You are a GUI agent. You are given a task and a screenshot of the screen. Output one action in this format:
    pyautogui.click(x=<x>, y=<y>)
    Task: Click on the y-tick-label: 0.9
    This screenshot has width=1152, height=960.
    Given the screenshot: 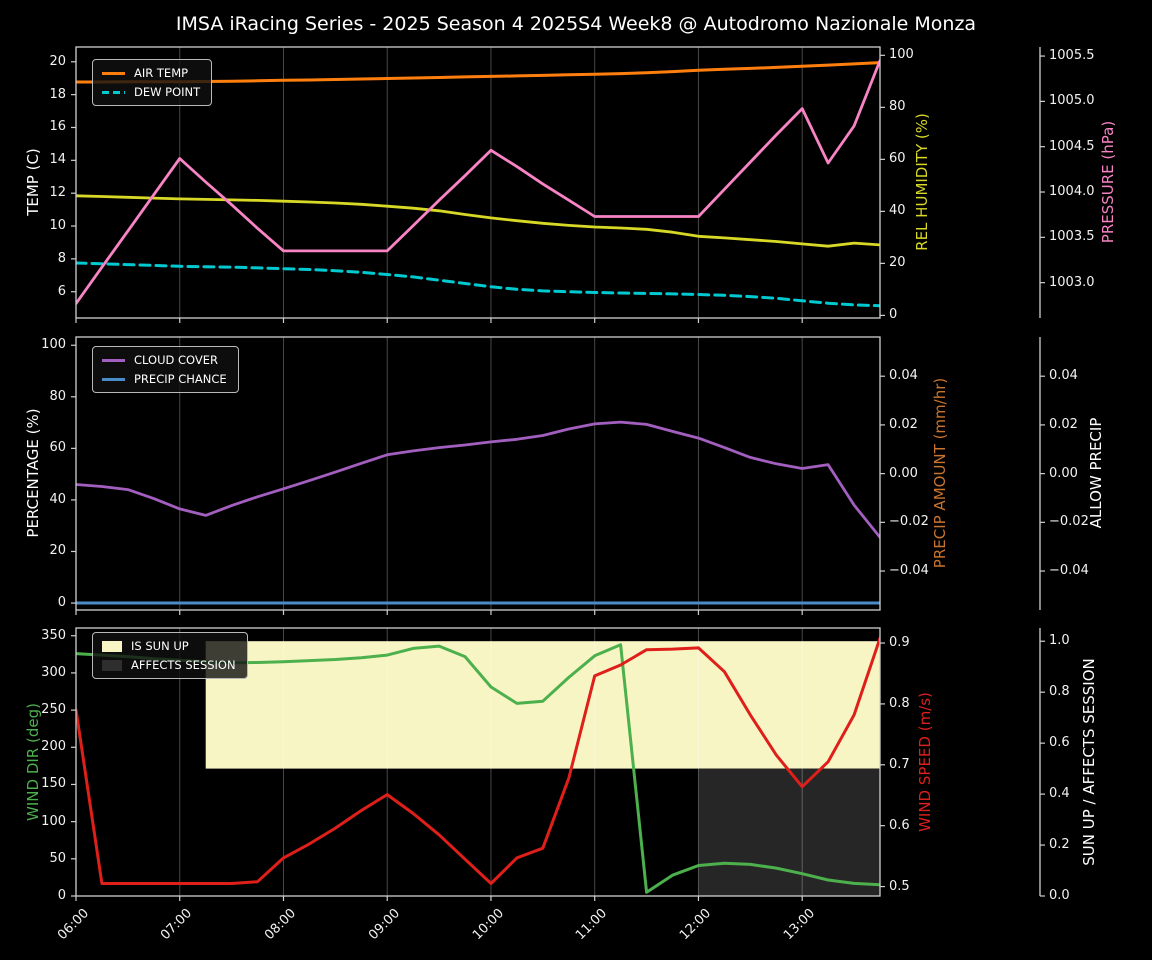 What is the action you would take?
    pyautogui.click(x=899, y=643)
    